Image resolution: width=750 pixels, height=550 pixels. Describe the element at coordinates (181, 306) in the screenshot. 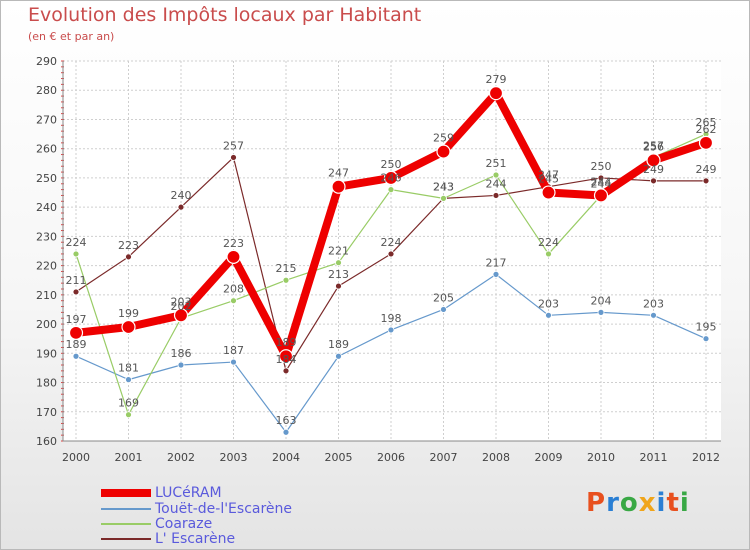

I see `data-label-coaraze: 202` at that location.